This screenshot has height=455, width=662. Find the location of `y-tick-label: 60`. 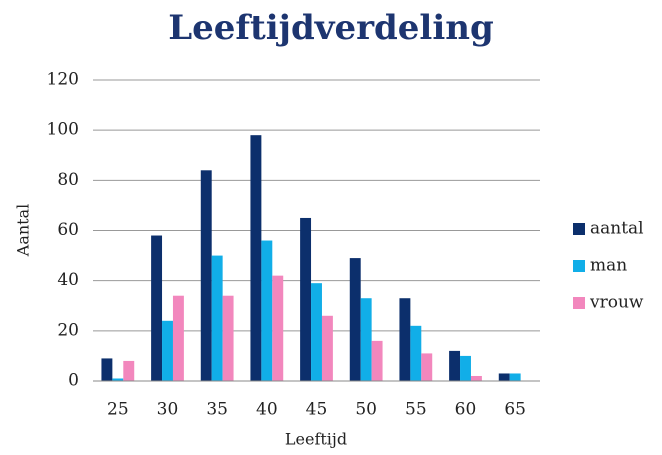

y-tick-label: 60 is located at coordinates (68, 230).